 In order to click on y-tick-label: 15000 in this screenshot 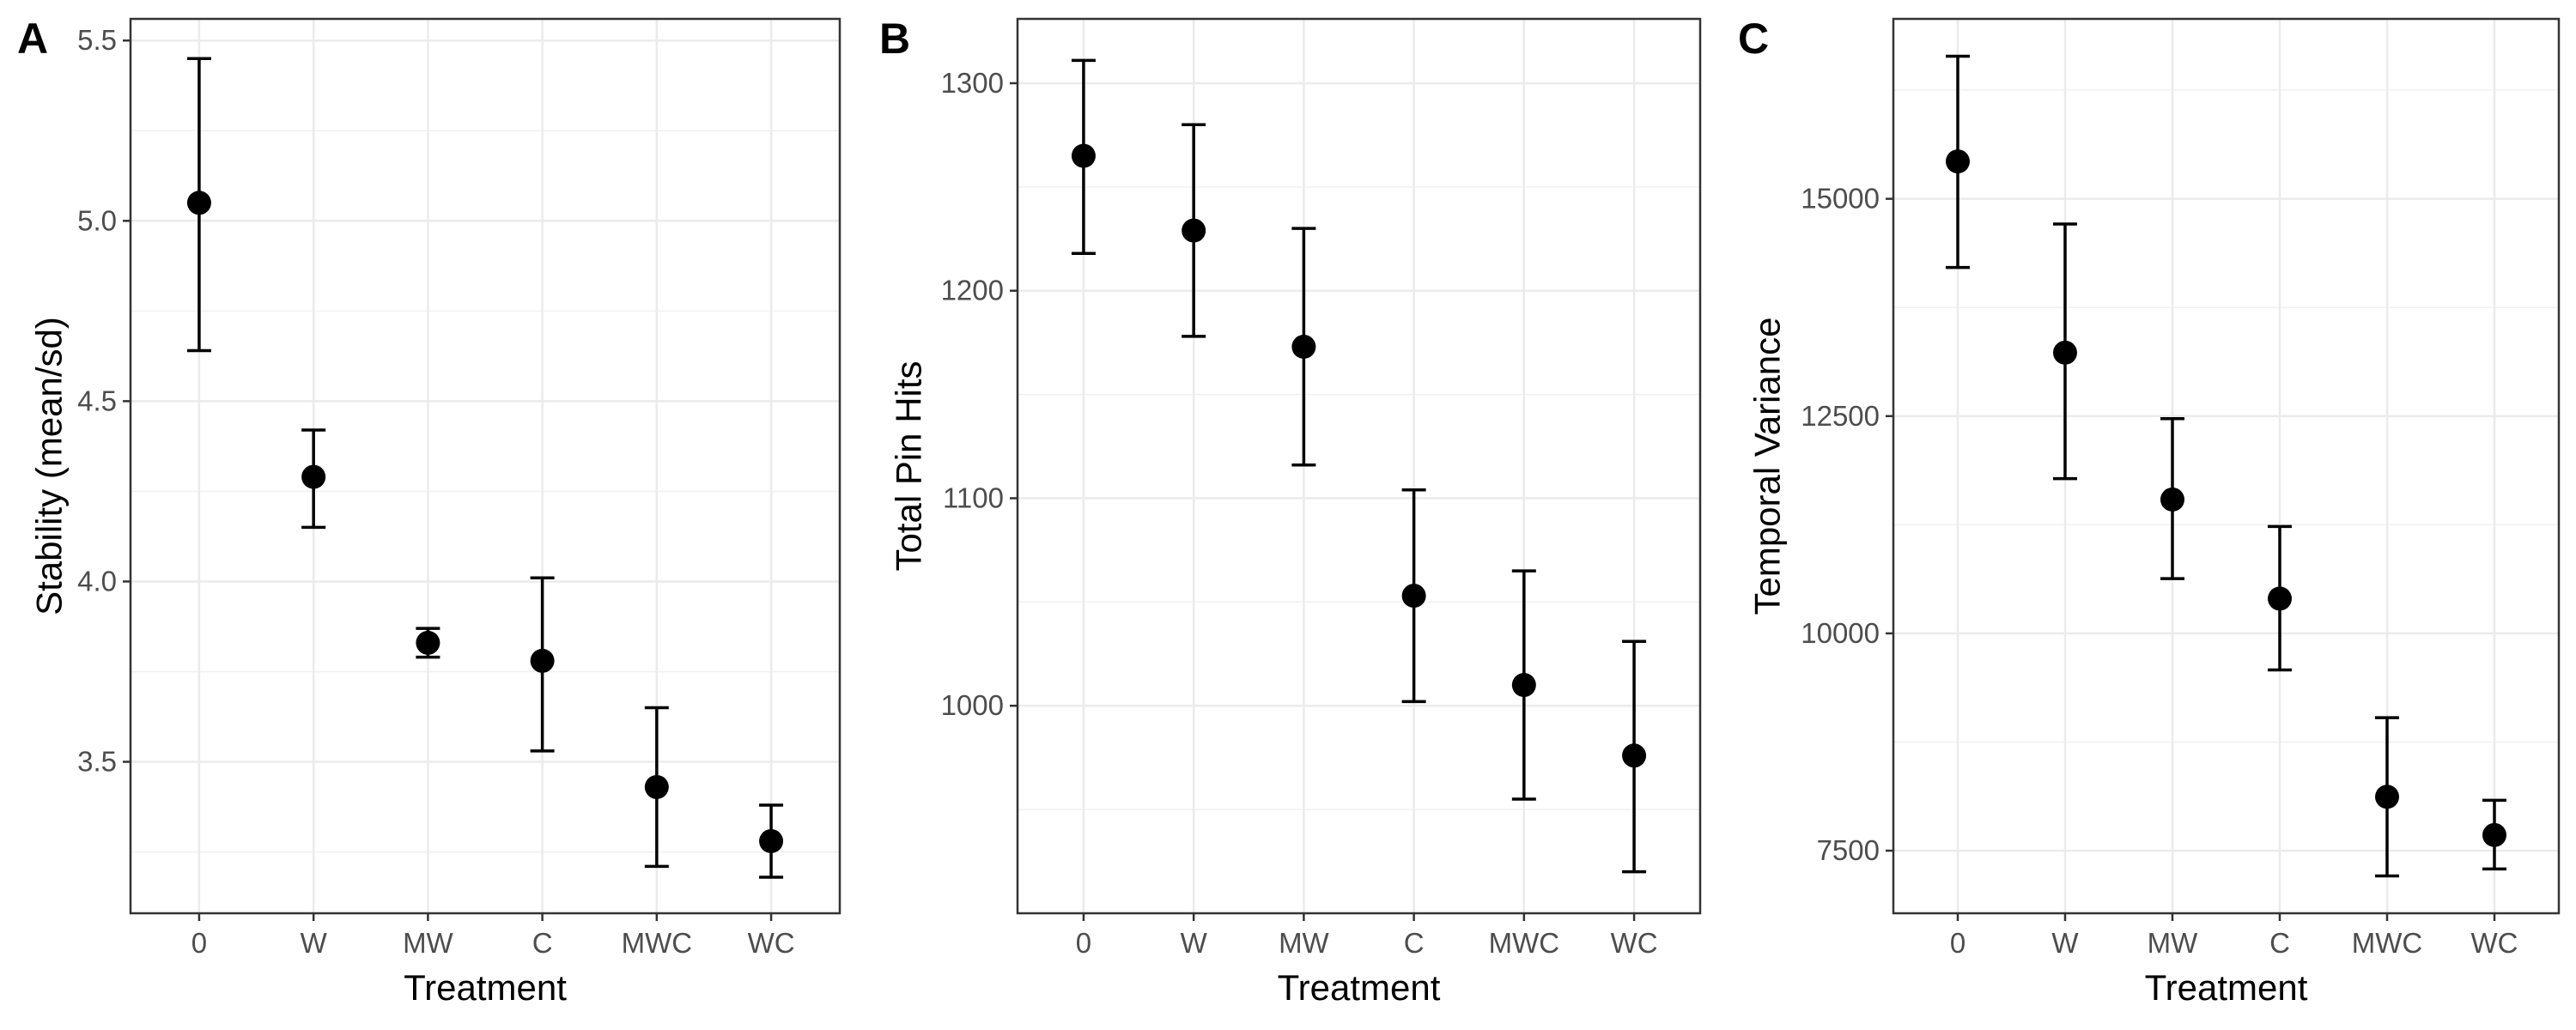, I will do `click(1841, 199)`.